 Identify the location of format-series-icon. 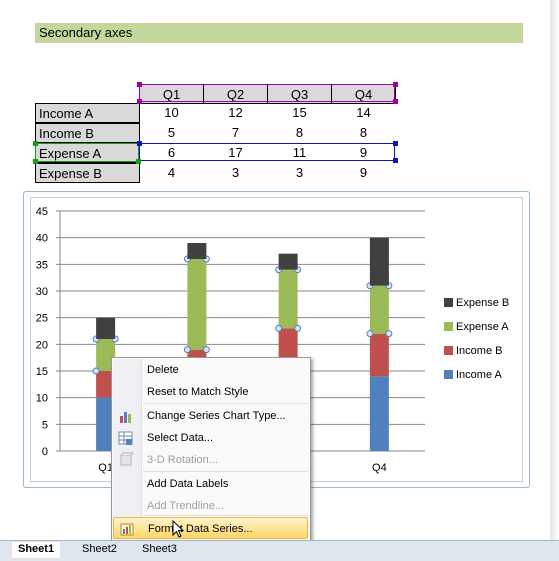
(127, 529).